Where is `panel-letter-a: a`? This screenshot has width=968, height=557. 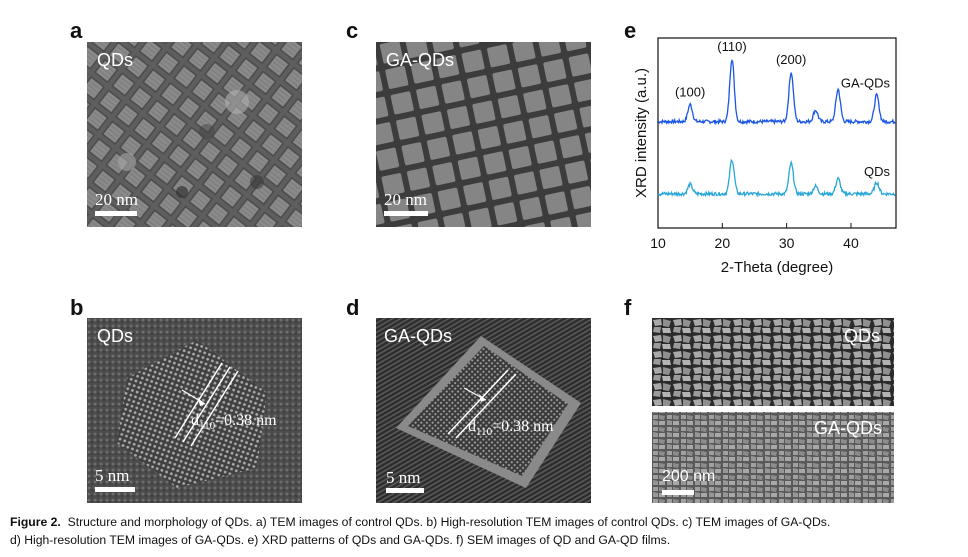 panel-letter-a: a is located at coordinates (76, 30).